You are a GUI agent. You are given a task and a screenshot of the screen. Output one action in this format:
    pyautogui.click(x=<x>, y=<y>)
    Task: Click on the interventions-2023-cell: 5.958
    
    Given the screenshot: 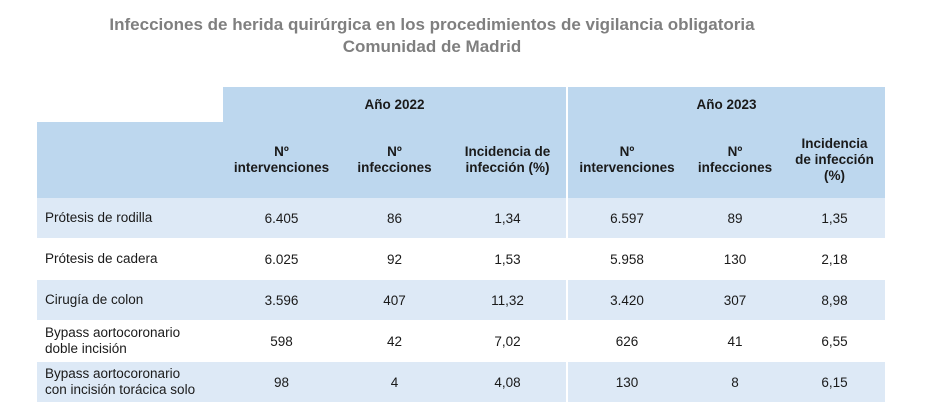 What is the action you would take?
    pyautogui.click(x=626, y=259)
    